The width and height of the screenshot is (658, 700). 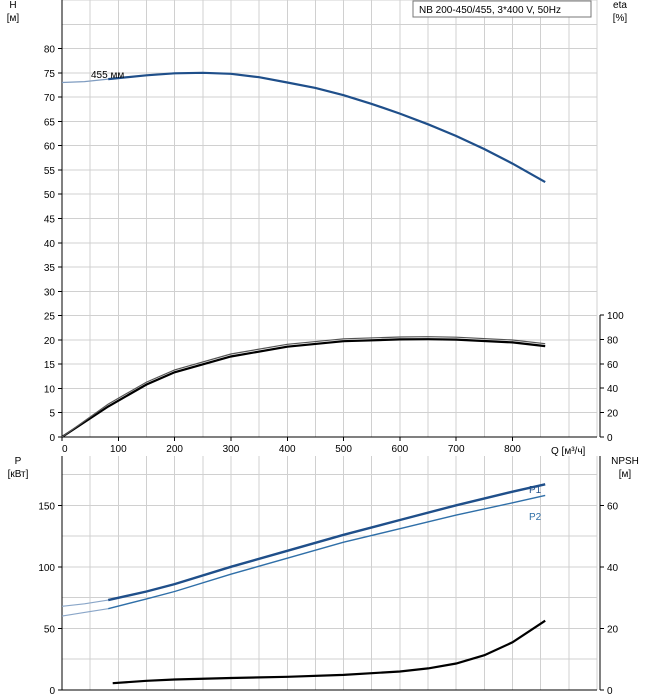 I want to click on npsh-tick-label: 60, so click(x=613, y=506).